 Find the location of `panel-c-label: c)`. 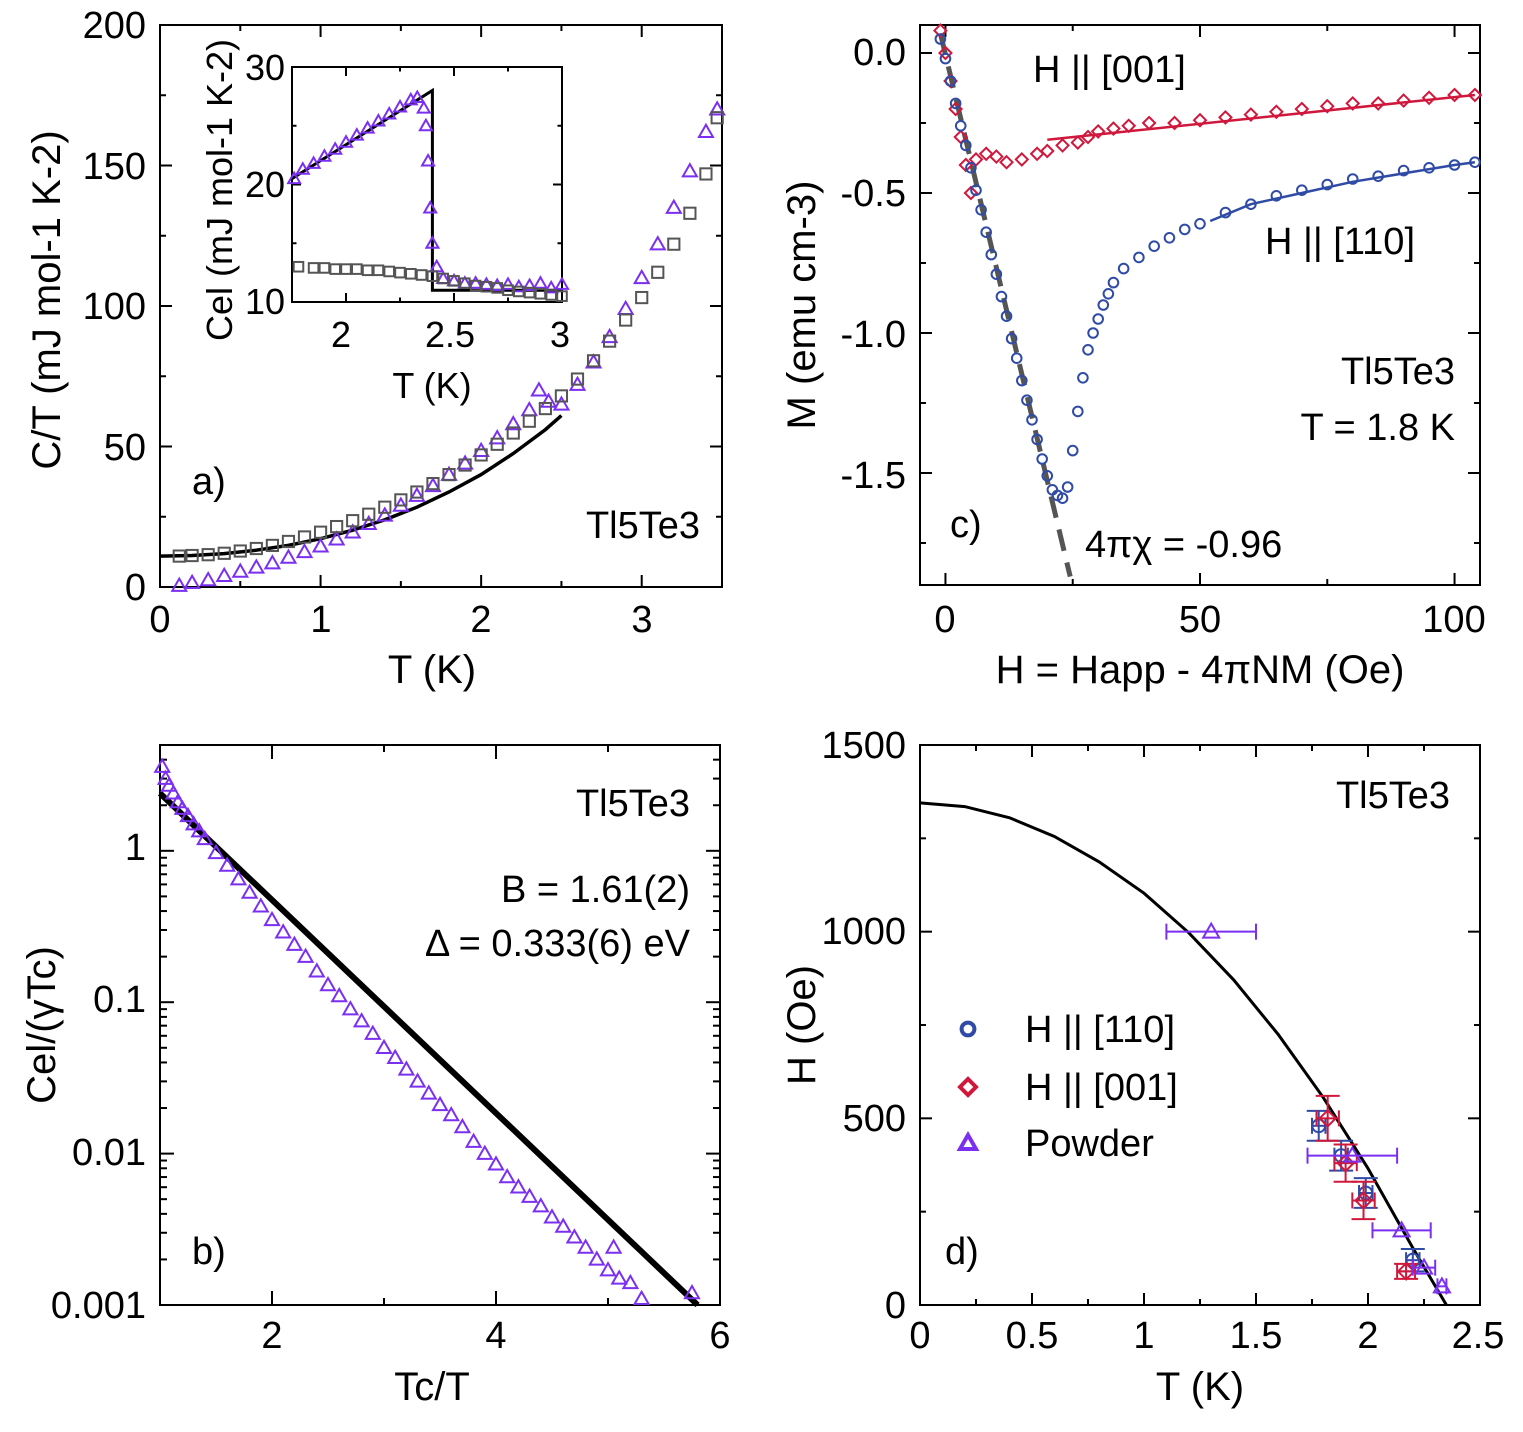

panel-c-label: c) is located at coordinates (966, 525).